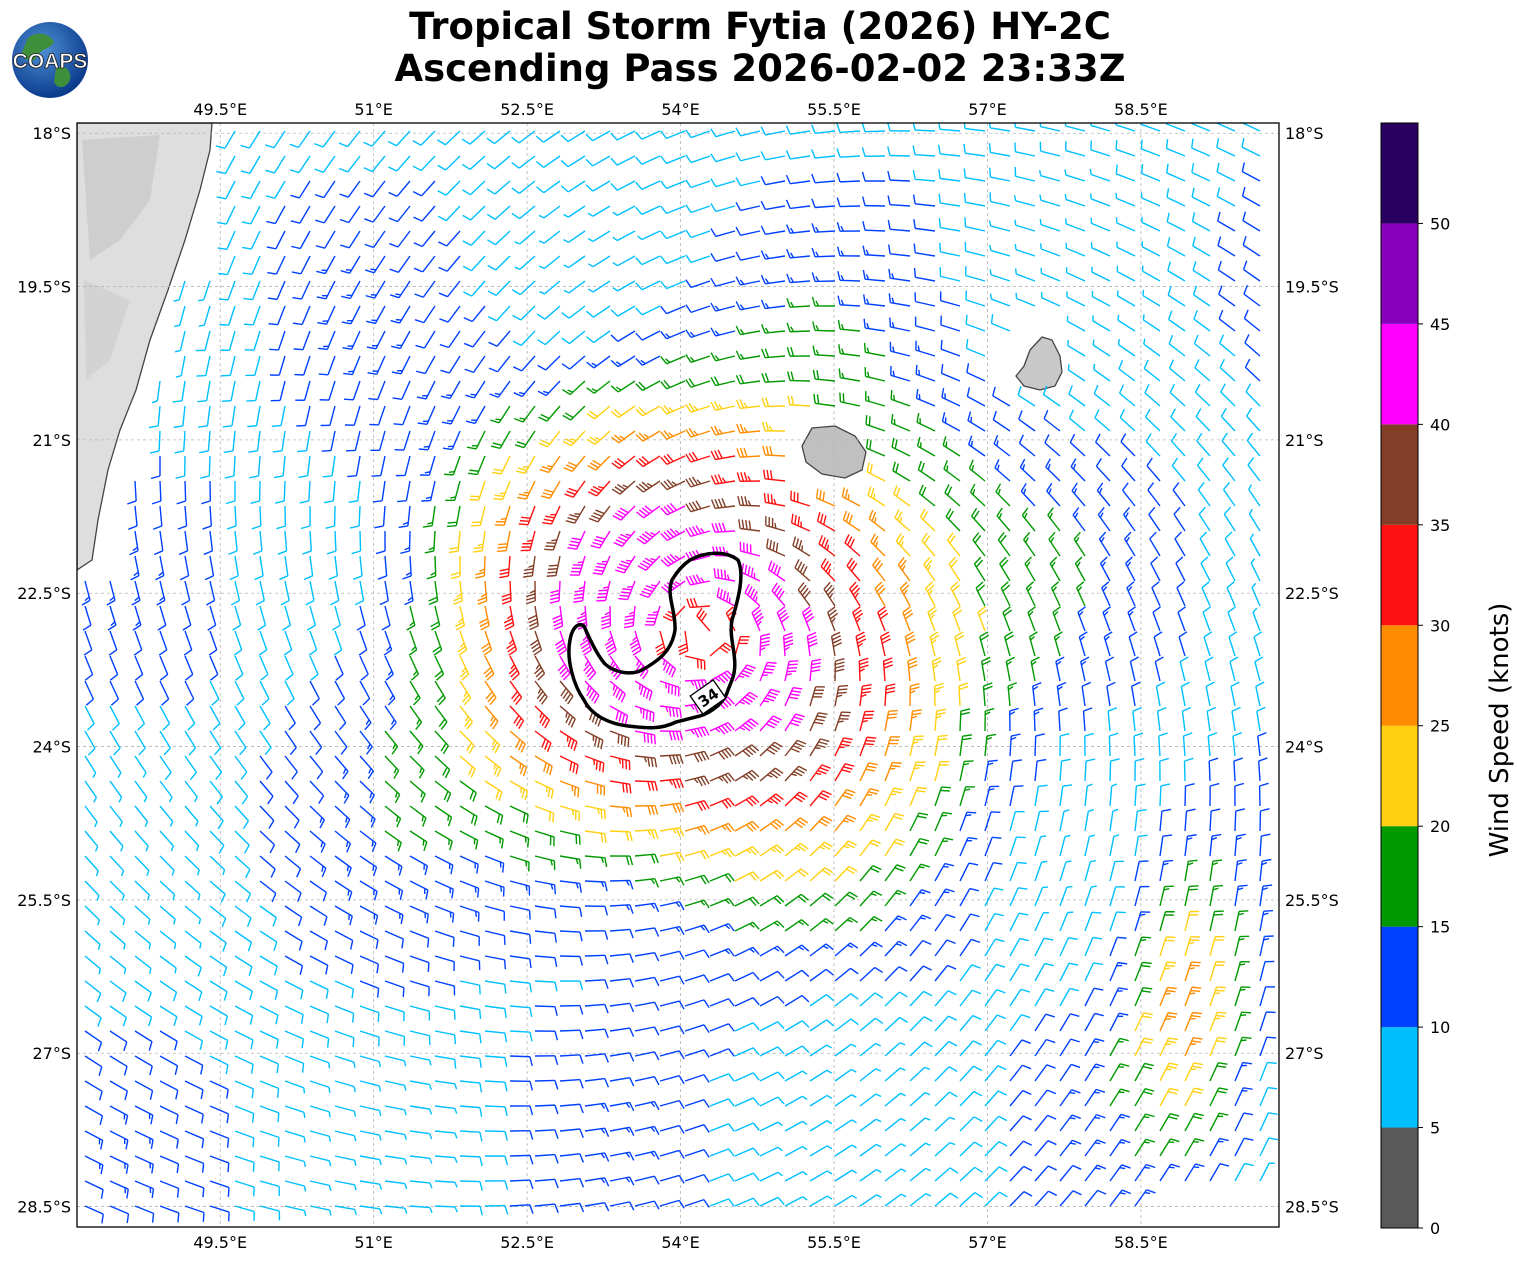 Image resolution: width=1517 pixels, height=1264 pixels. Describe the element at coordinates (834, 109) in the screenshot. I see `lon-tick-top: 55.5°E` at that location.